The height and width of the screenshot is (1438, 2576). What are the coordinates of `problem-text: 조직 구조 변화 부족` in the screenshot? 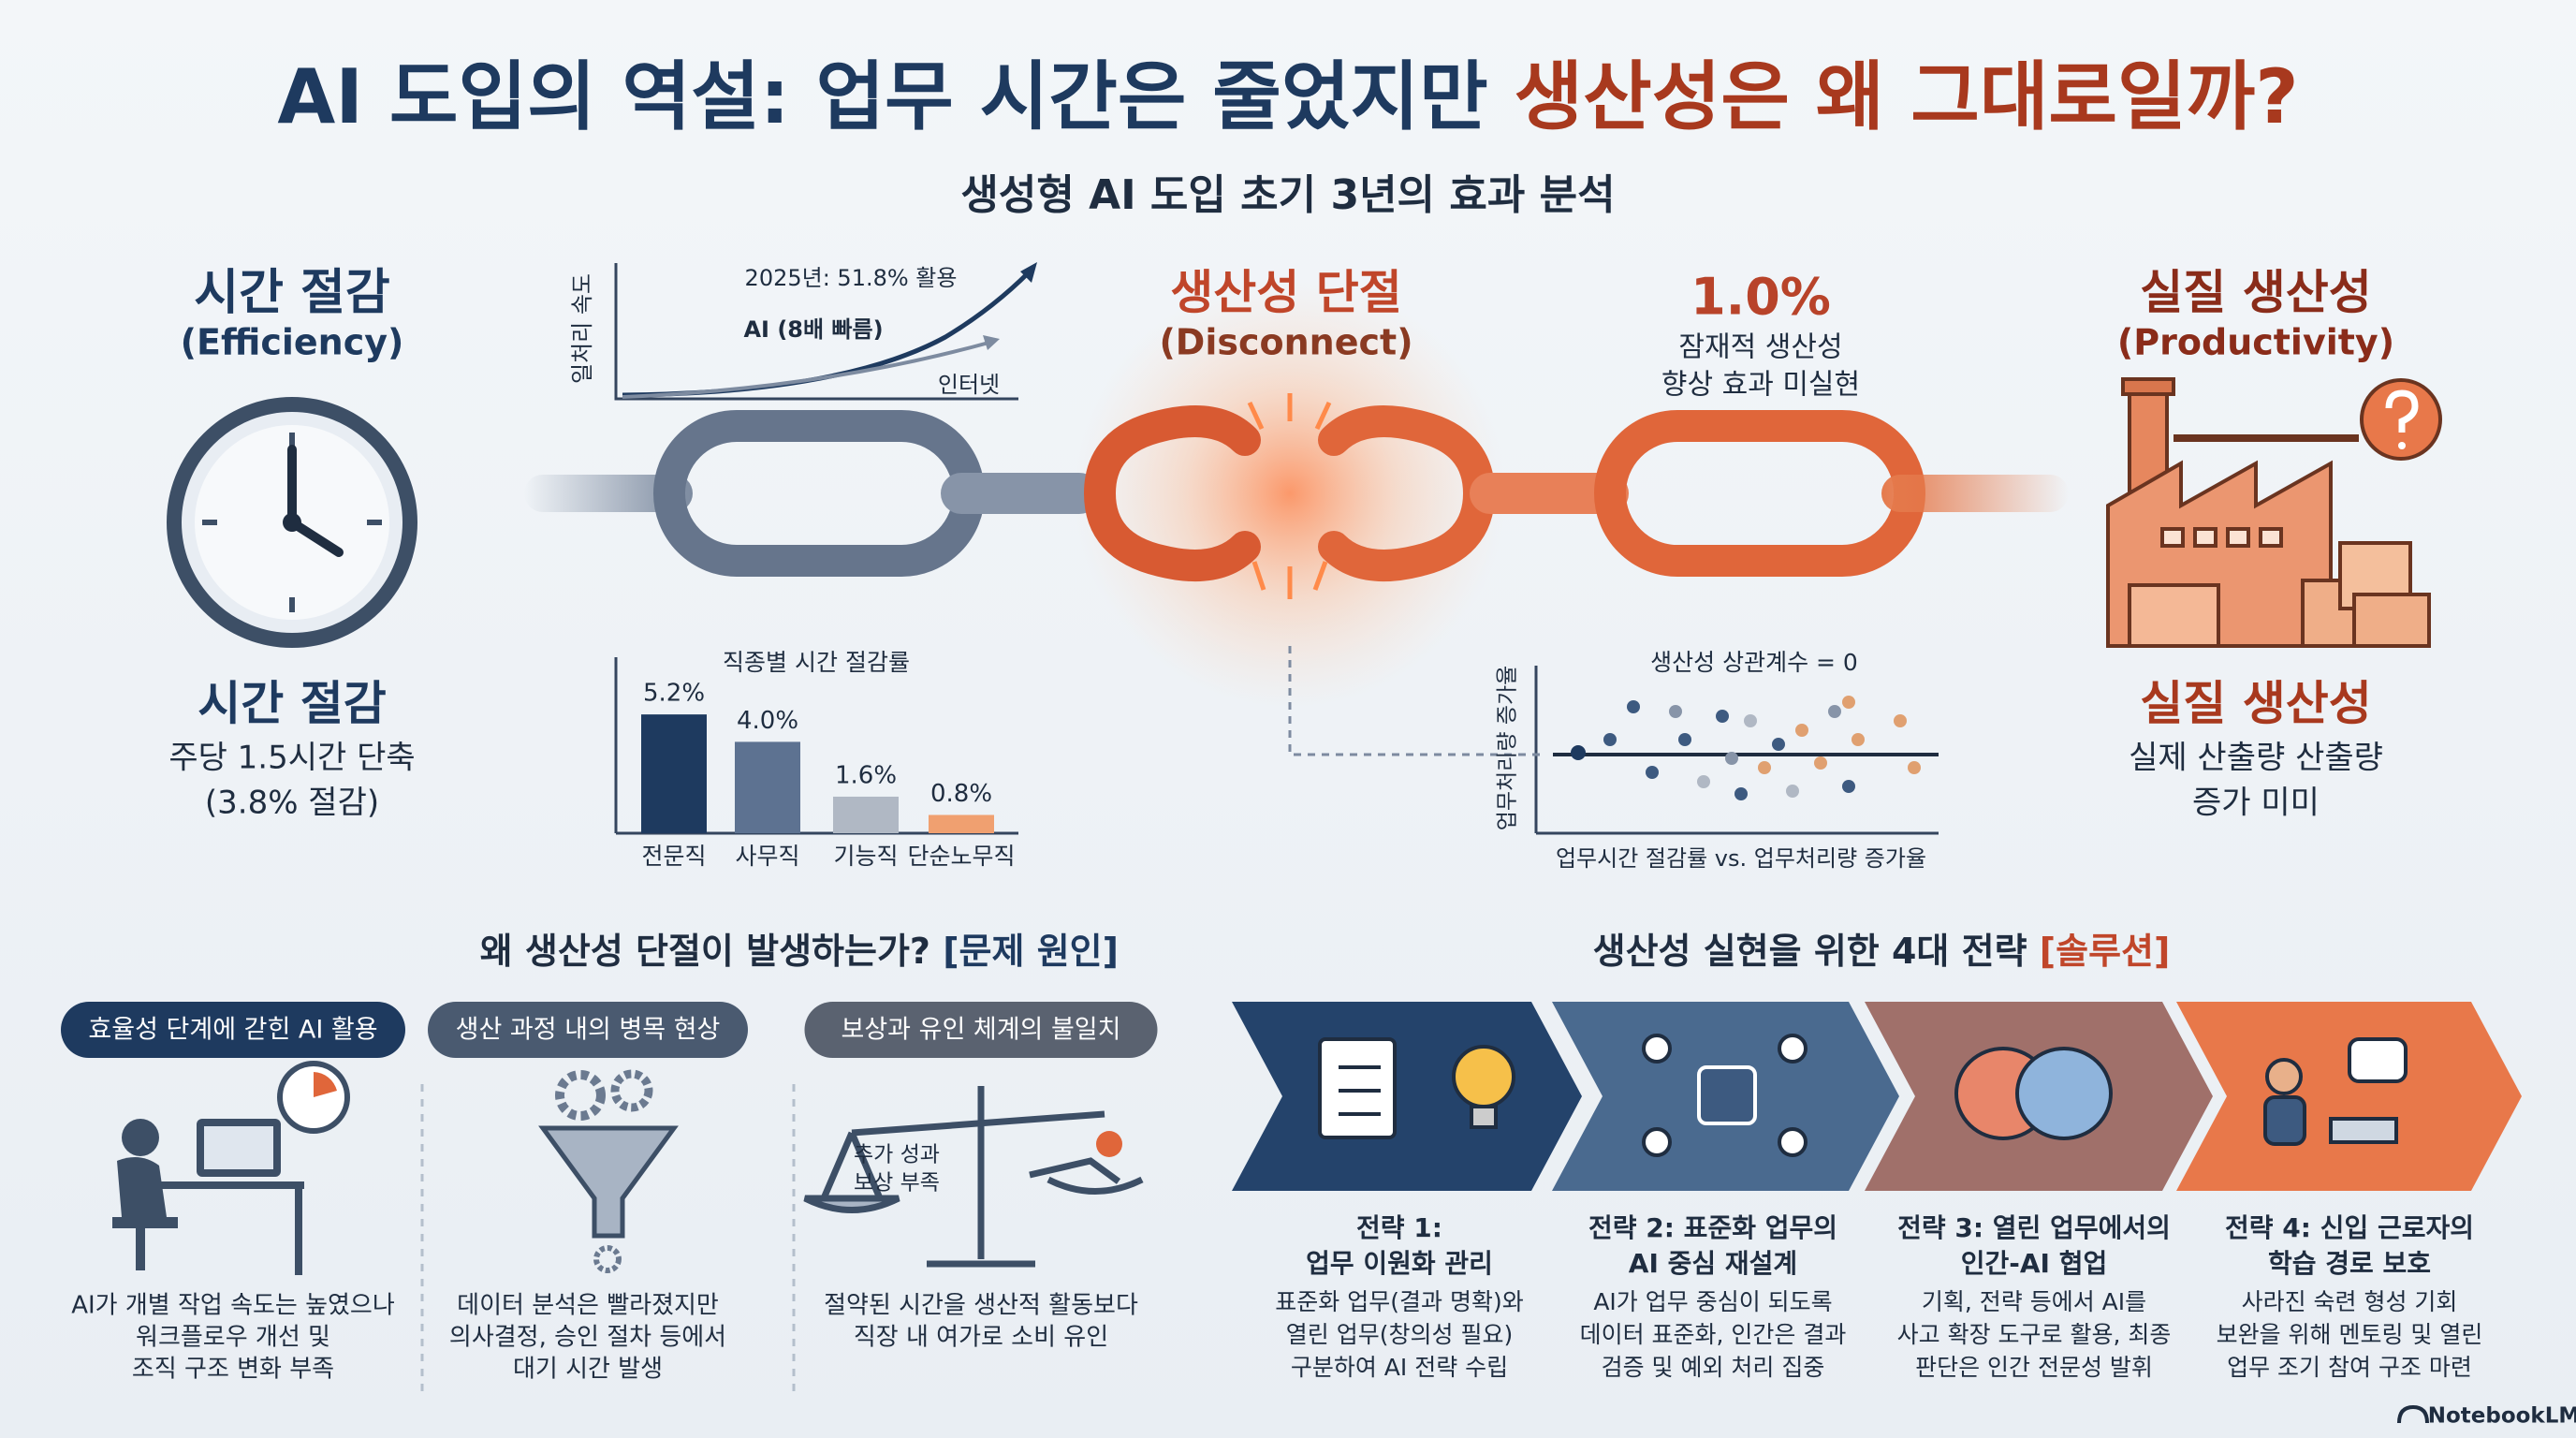 It's located at (233, 1370).